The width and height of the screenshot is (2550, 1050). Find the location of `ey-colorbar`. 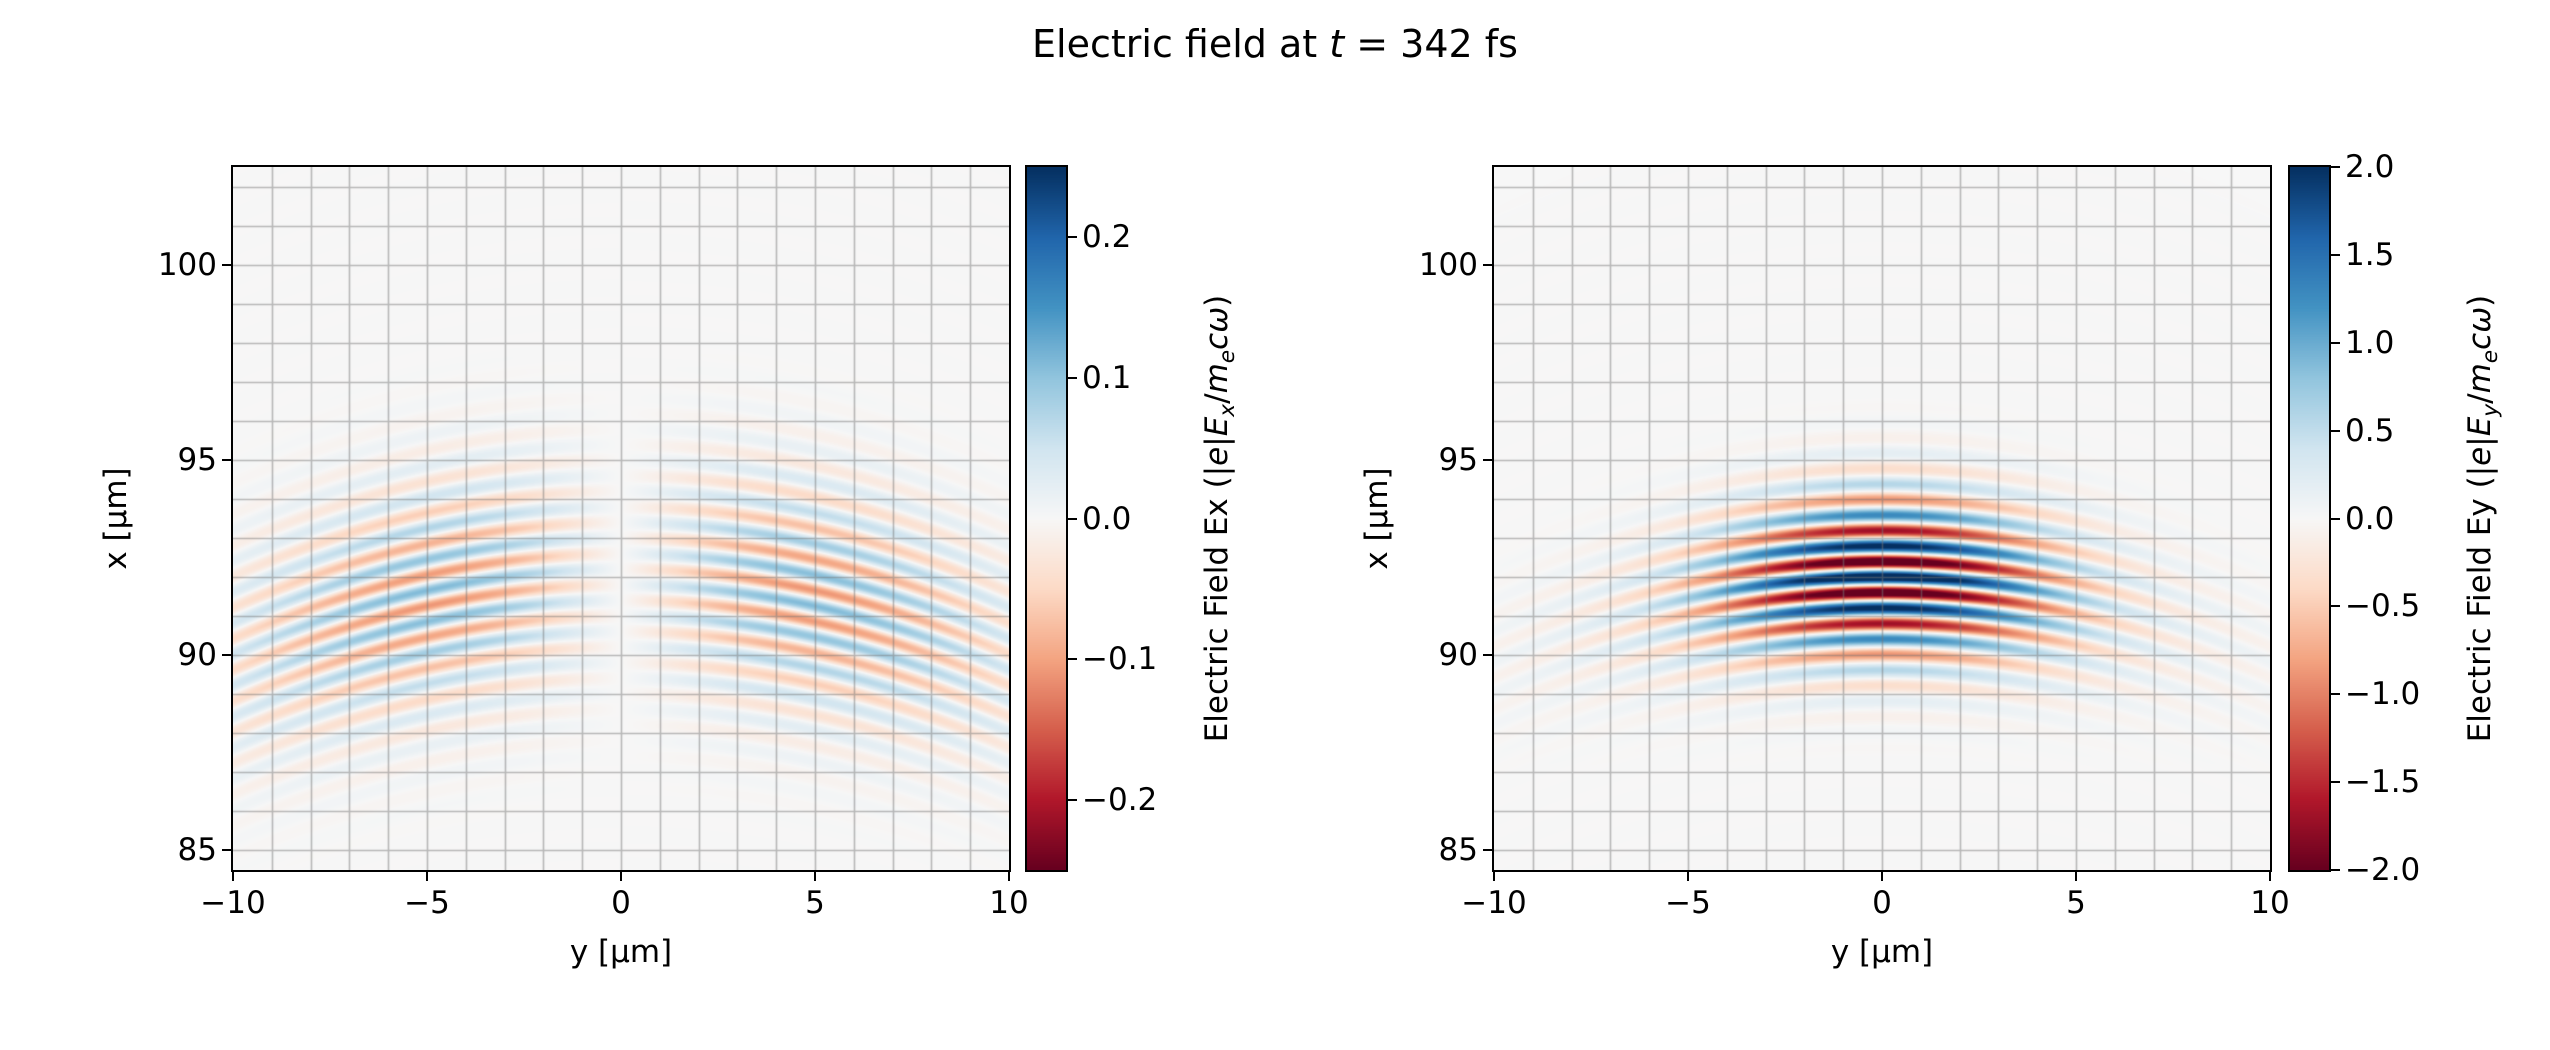

ey-colorbar is located at coordinates (2309, 518).